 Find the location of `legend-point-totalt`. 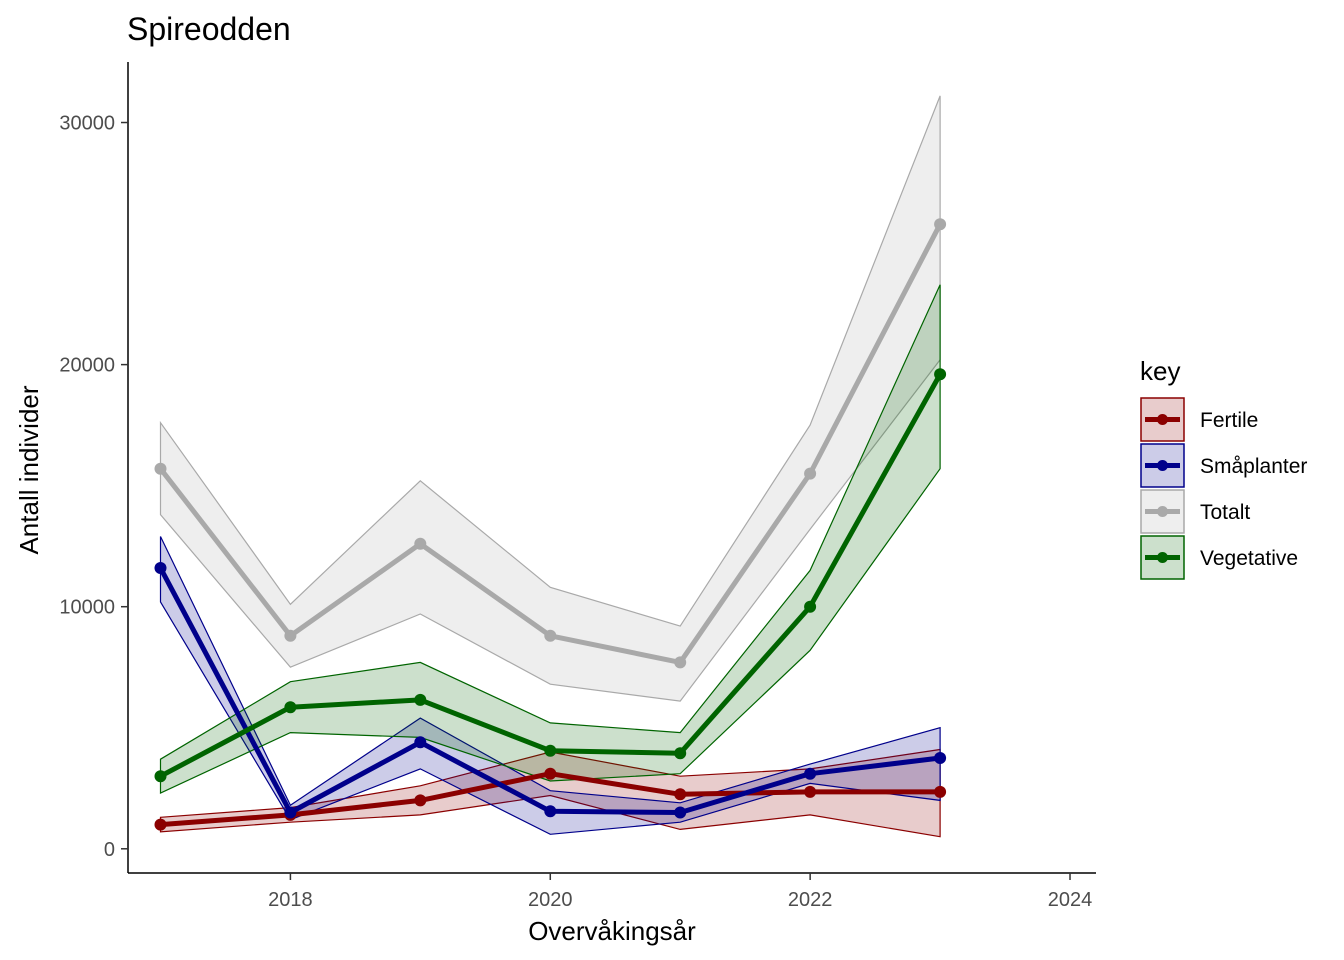

legend-point-totalt is located at coordinates (1162, 511).